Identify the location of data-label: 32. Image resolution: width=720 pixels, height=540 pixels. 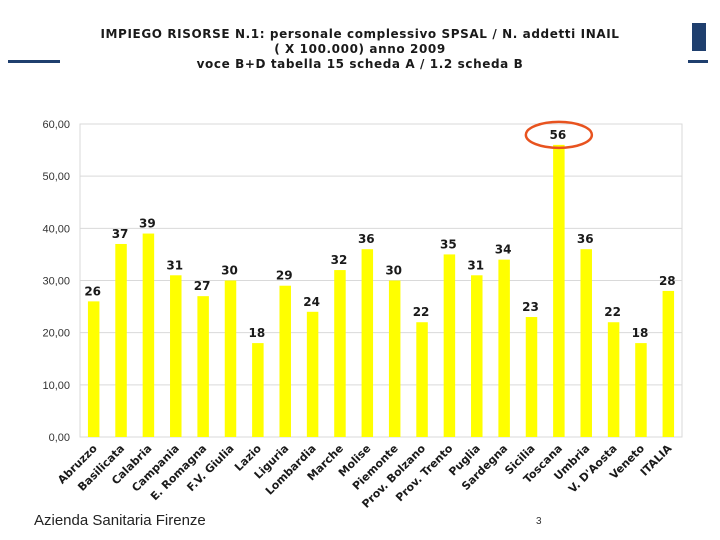
(339, 260).